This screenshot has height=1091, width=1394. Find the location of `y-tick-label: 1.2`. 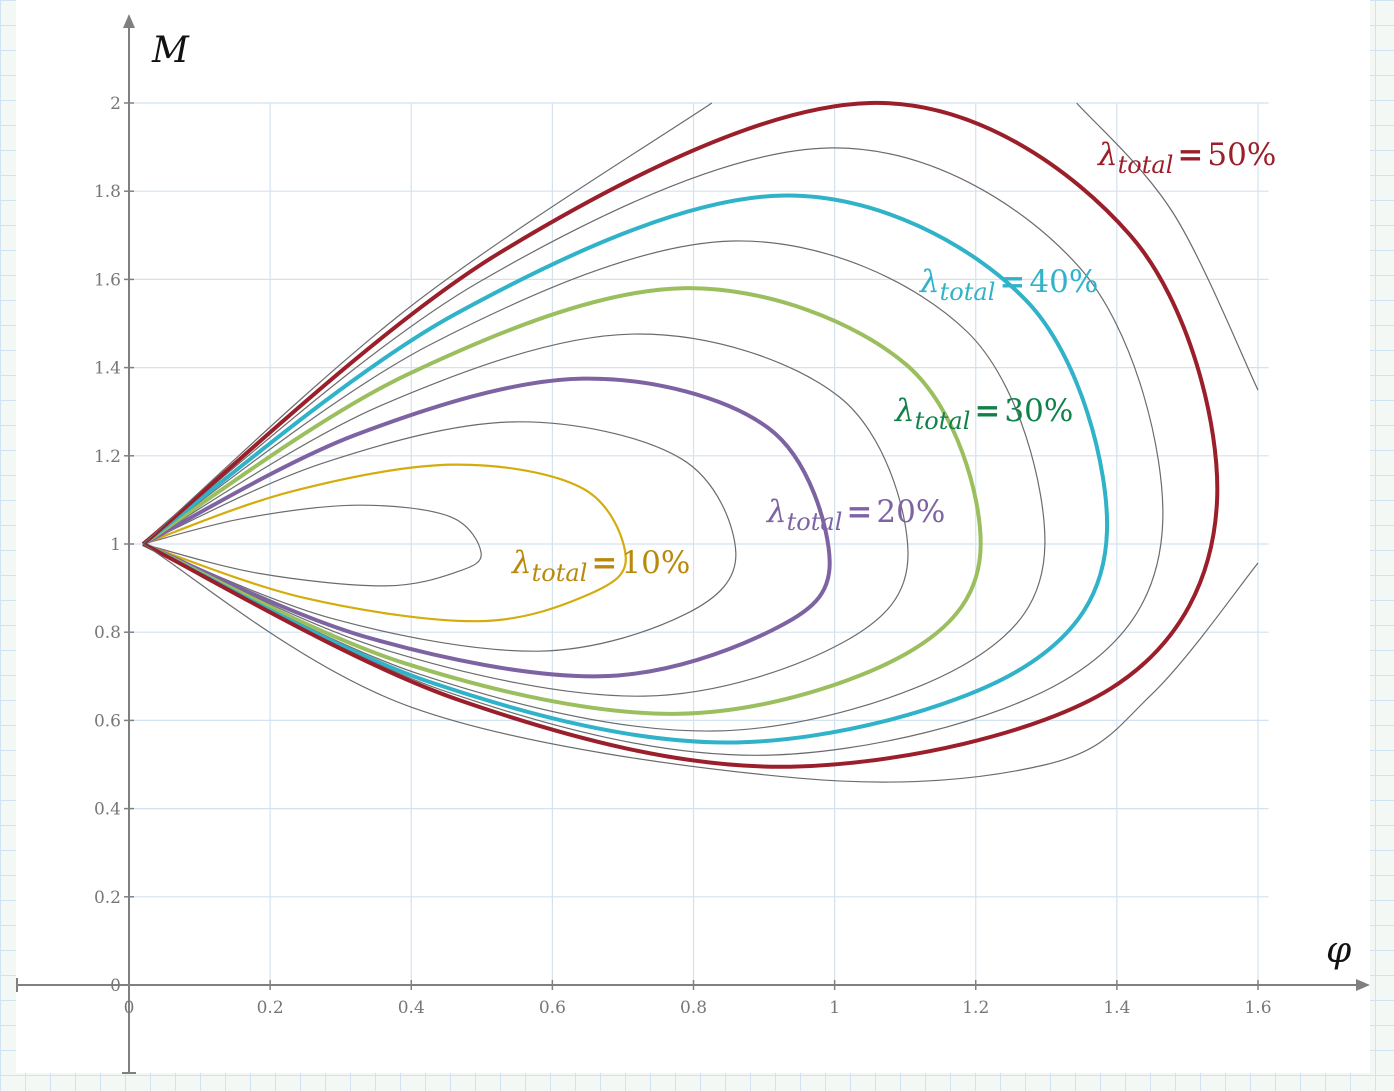

y-tick-label: 1.2 is located at coordinates (107, 457).